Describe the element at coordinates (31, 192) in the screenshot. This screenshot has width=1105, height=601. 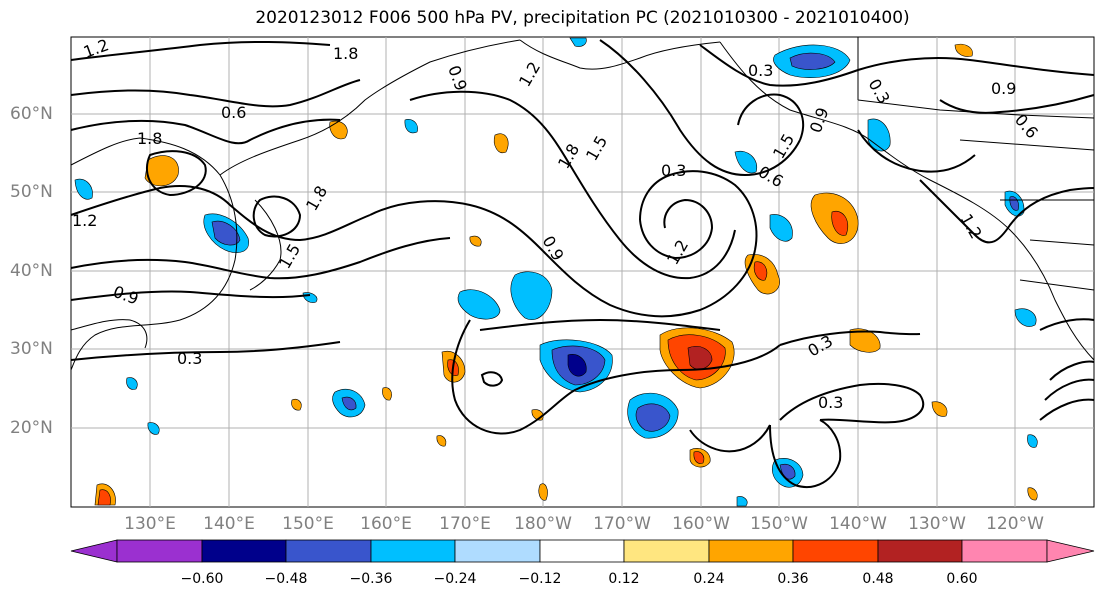
I see `lat-label: 50°N` at that location.